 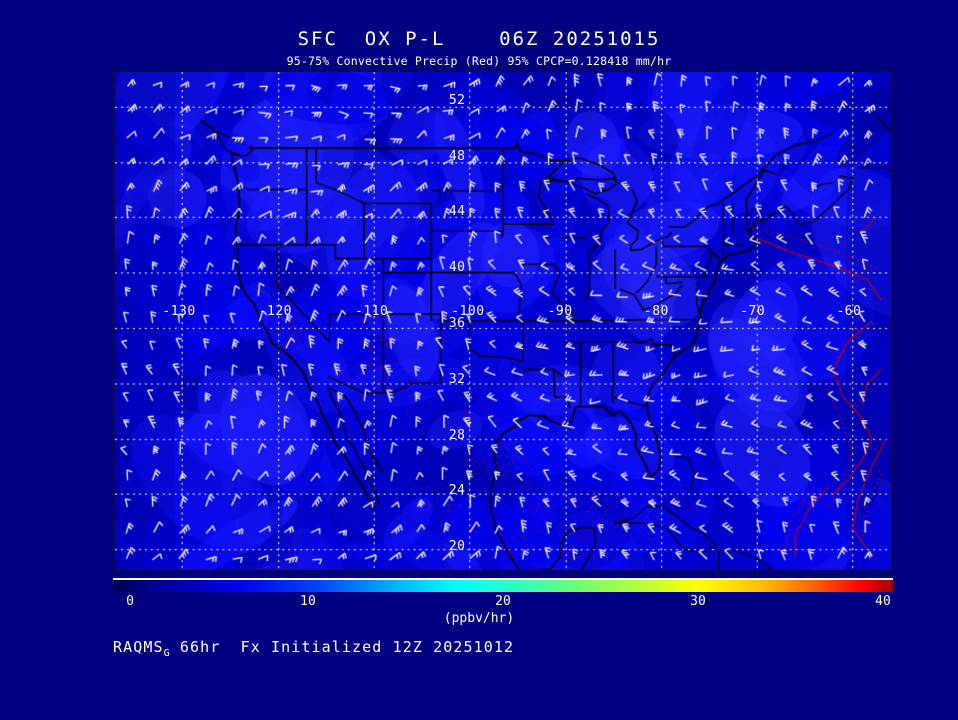 I want to click on model-run-info: 66hr Fx Initialized 12Z 20251012, so click(x=342, y=647).